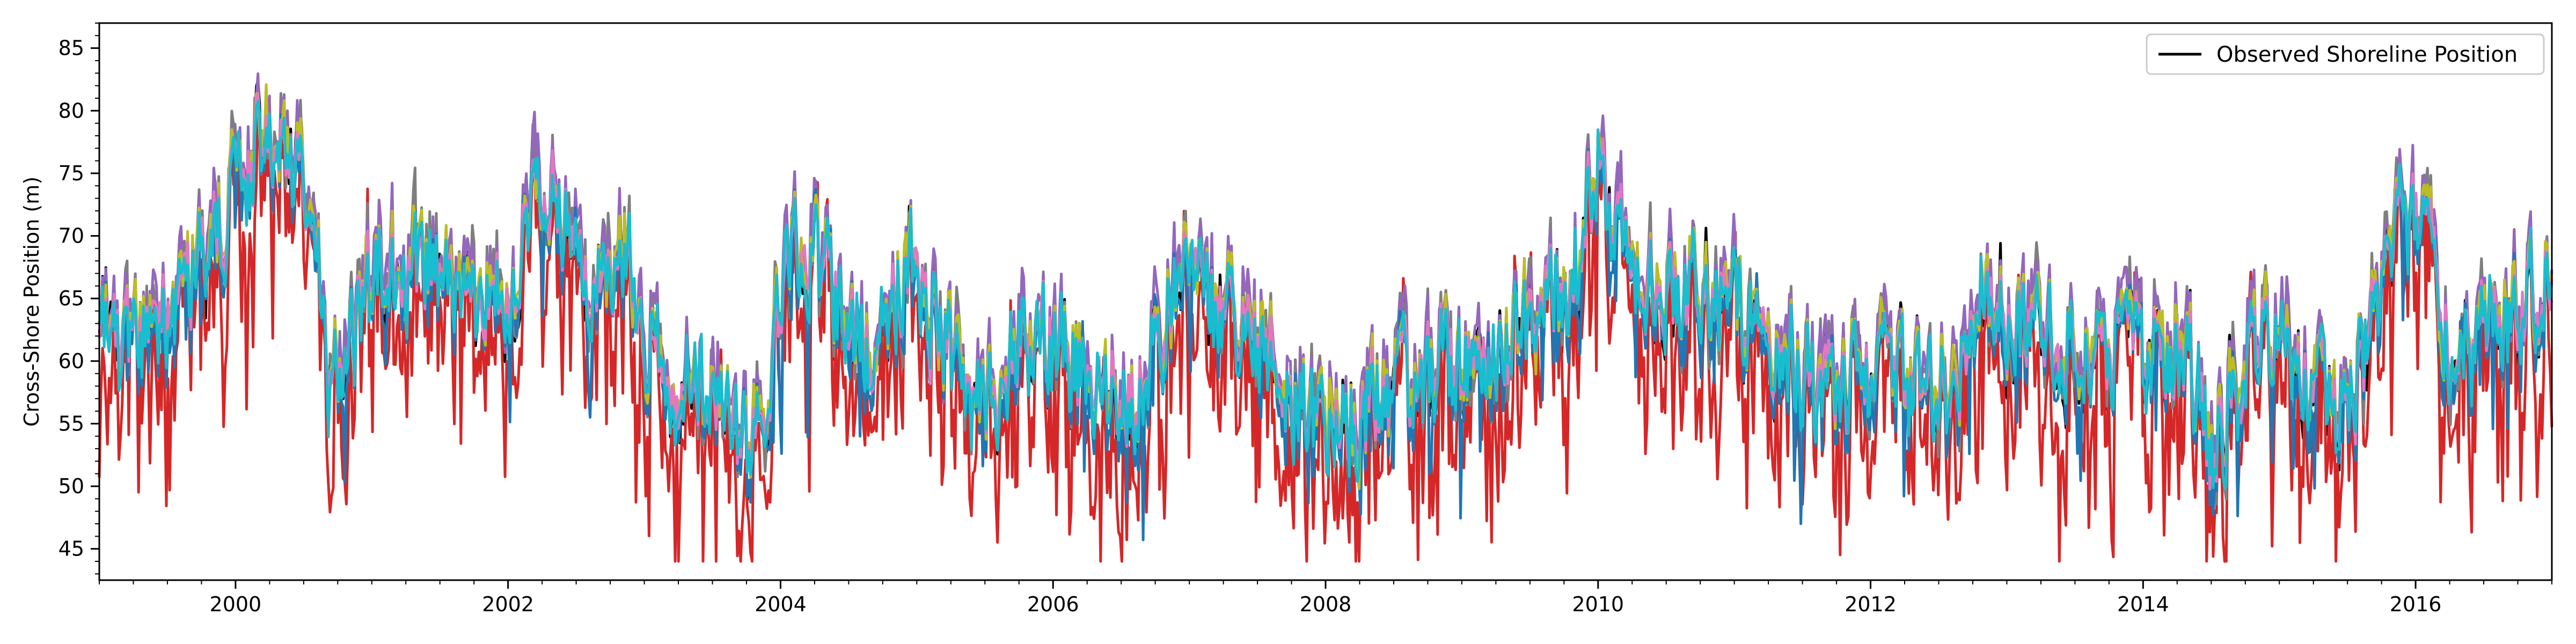 This screenshot has height=644, width=2576. What do you see at coordinates (2143, 604) in the screenshot?
I see `x-tick-label: 2014` at bounding box center [2143, 604].